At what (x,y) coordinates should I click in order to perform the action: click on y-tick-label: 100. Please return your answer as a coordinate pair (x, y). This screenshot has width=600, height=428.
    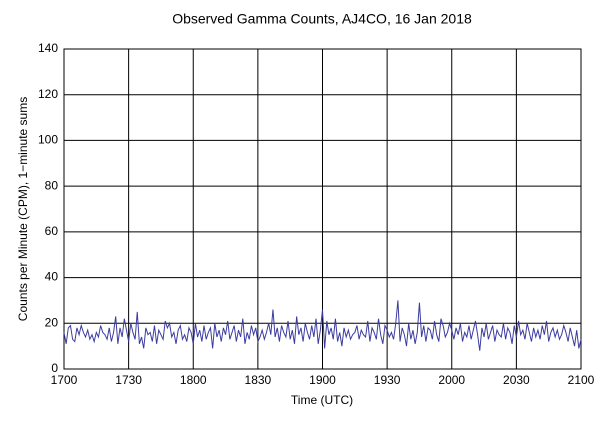
    Looking at the image, I should click on (48, 140).